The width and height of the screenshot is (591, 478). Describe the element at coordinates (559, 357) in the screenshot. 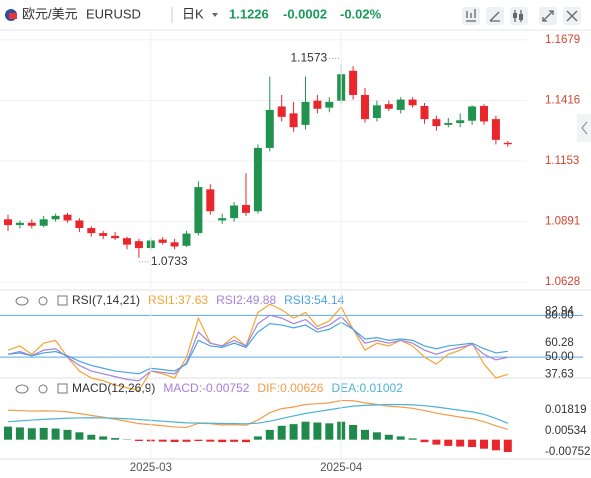

I see `y-tick-label: 50.00` at that location.